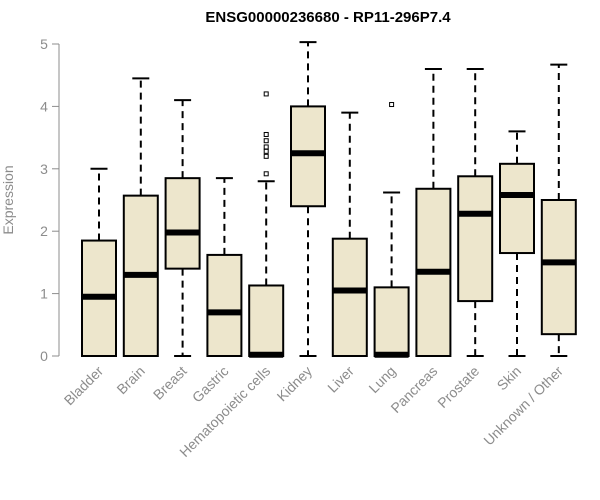 The image size is (600, 500). I want to click on x-tick-label: Liver, so click(340, 379).